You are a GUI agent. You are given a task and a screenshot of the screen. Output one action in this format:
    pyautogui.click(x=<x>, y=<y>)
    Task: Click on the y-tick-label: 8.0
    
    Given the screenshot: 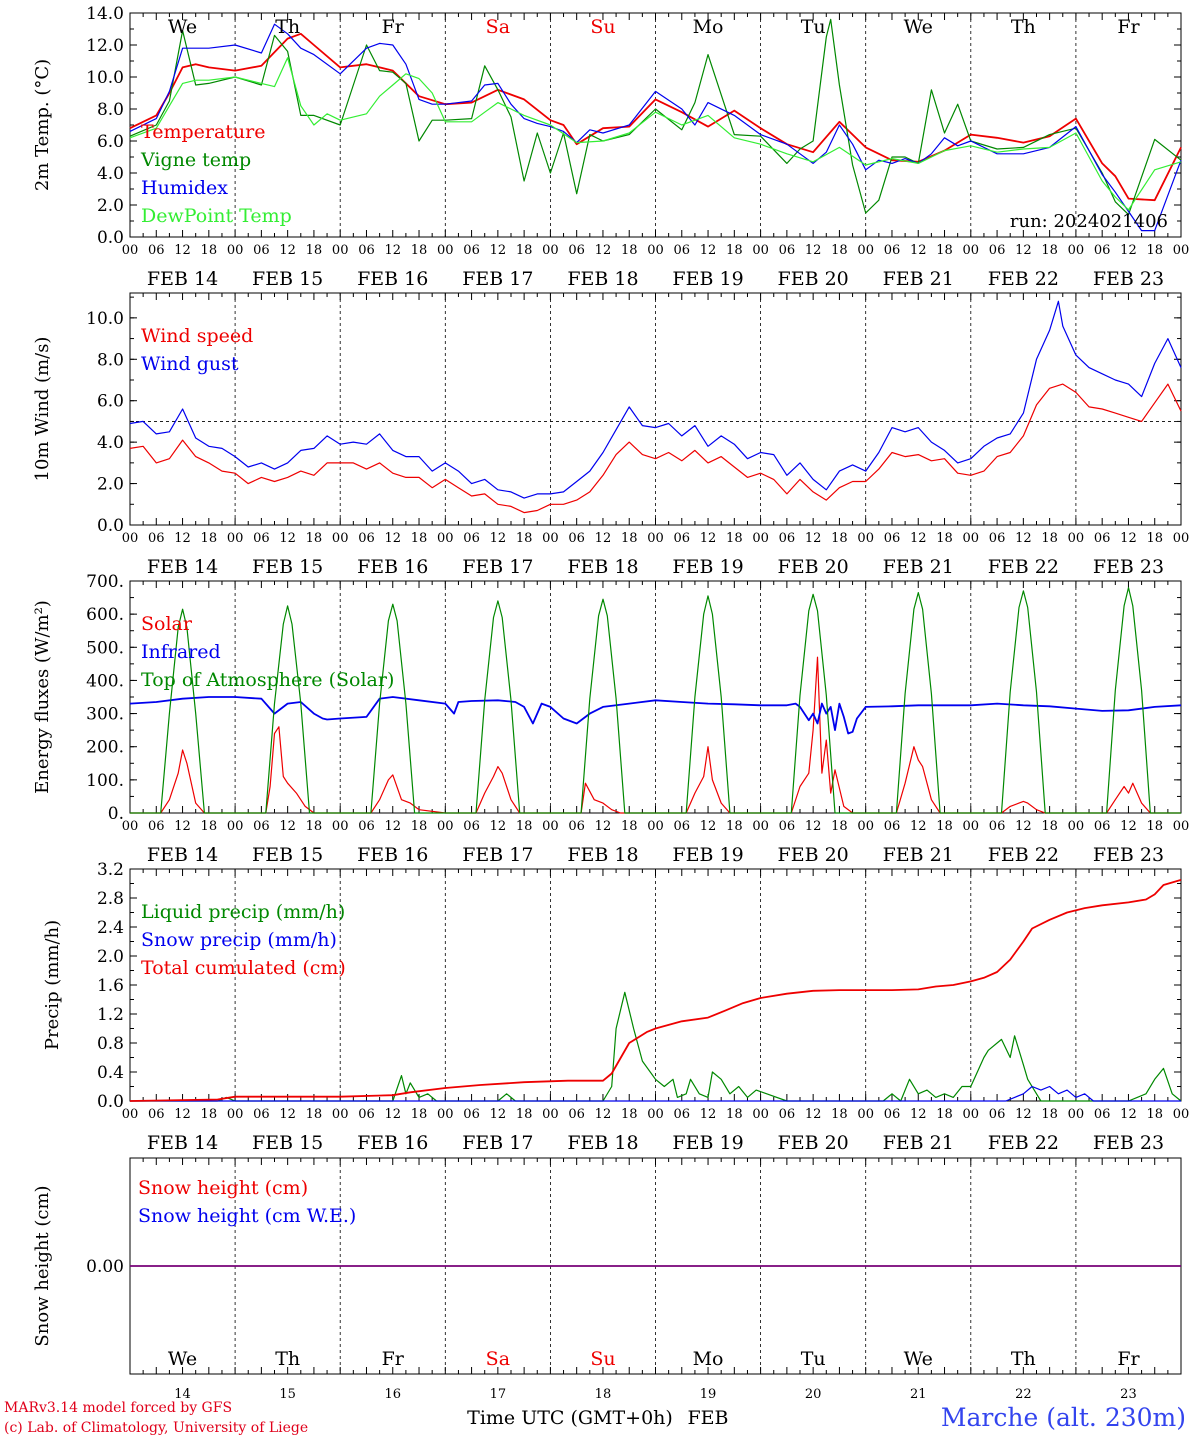 What is the action you would take?
    pyautogui.click(x=110, y=110)
    